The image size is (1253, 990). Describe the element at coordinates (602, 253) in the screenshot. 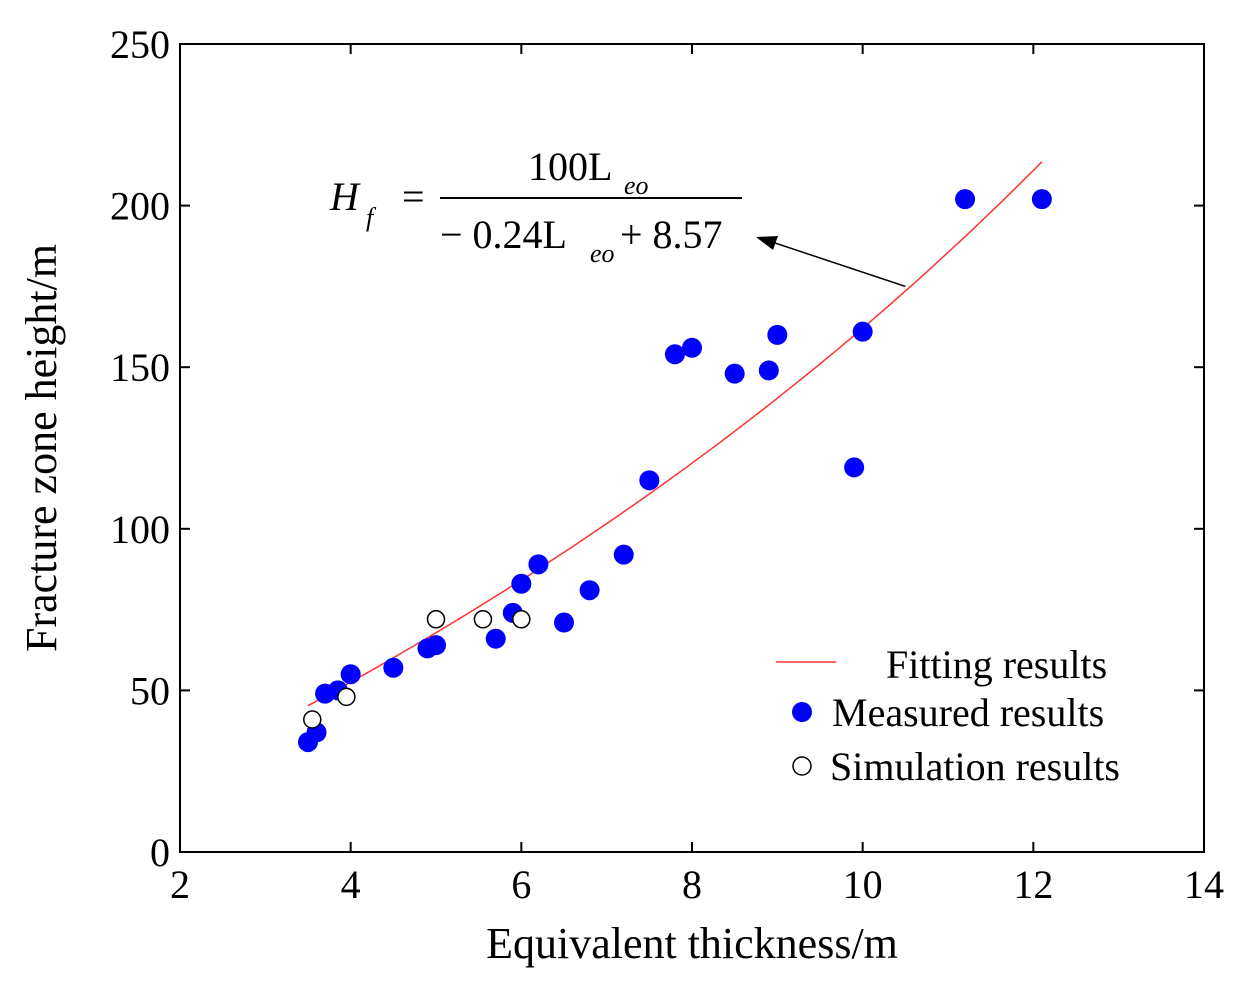

I see `eq-denominator-sub: eo` at that location.